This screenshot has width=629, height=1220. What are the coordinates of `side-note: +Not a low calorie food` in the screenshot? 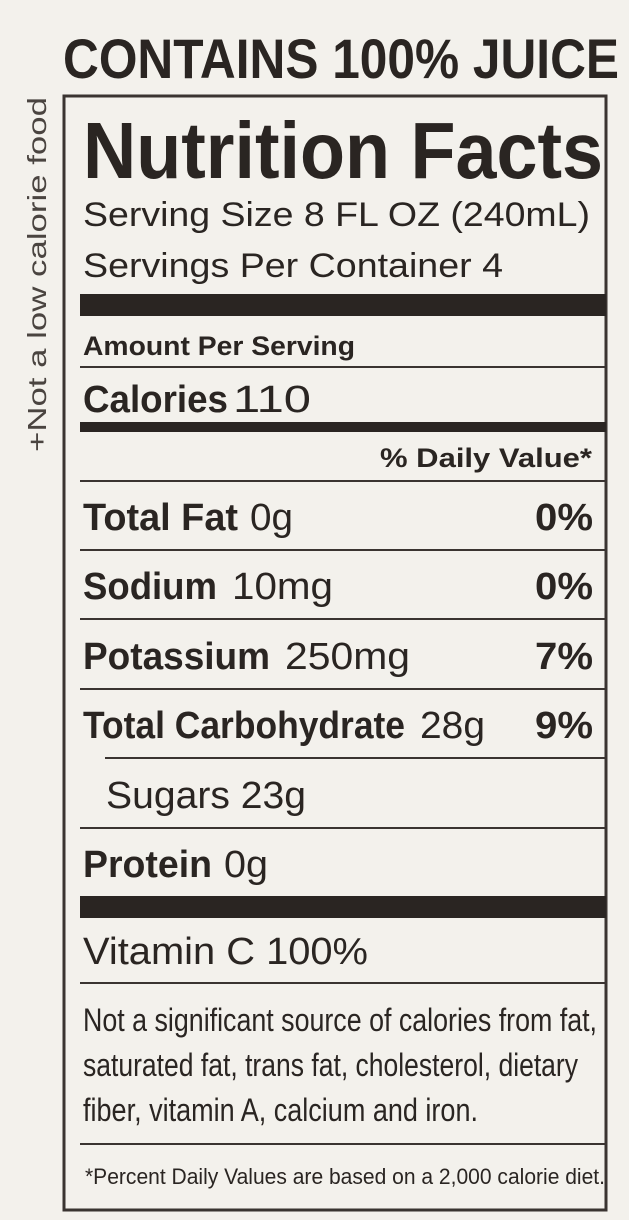 It's located at (37, 274).